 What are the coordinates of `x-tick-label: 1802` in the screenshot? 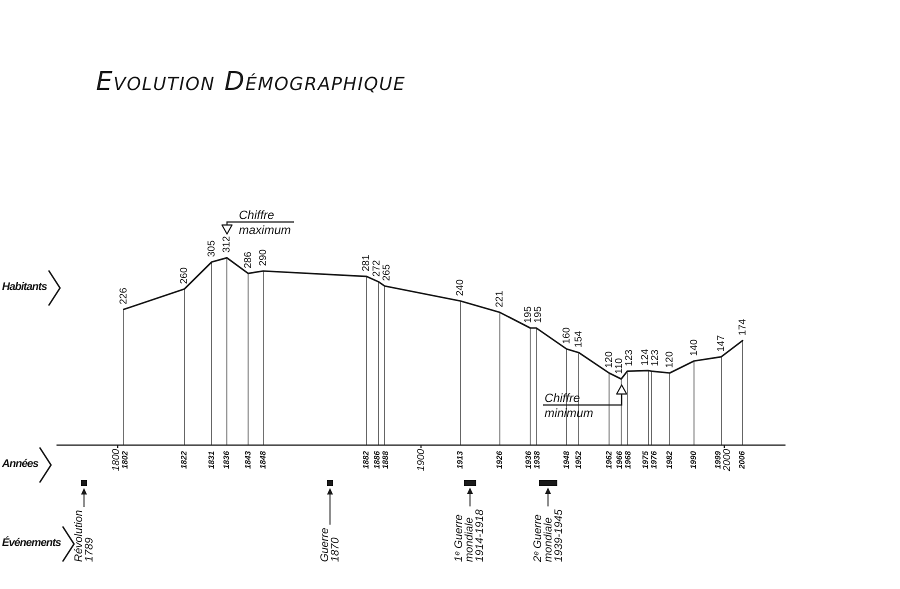 It's located at (125, 459).